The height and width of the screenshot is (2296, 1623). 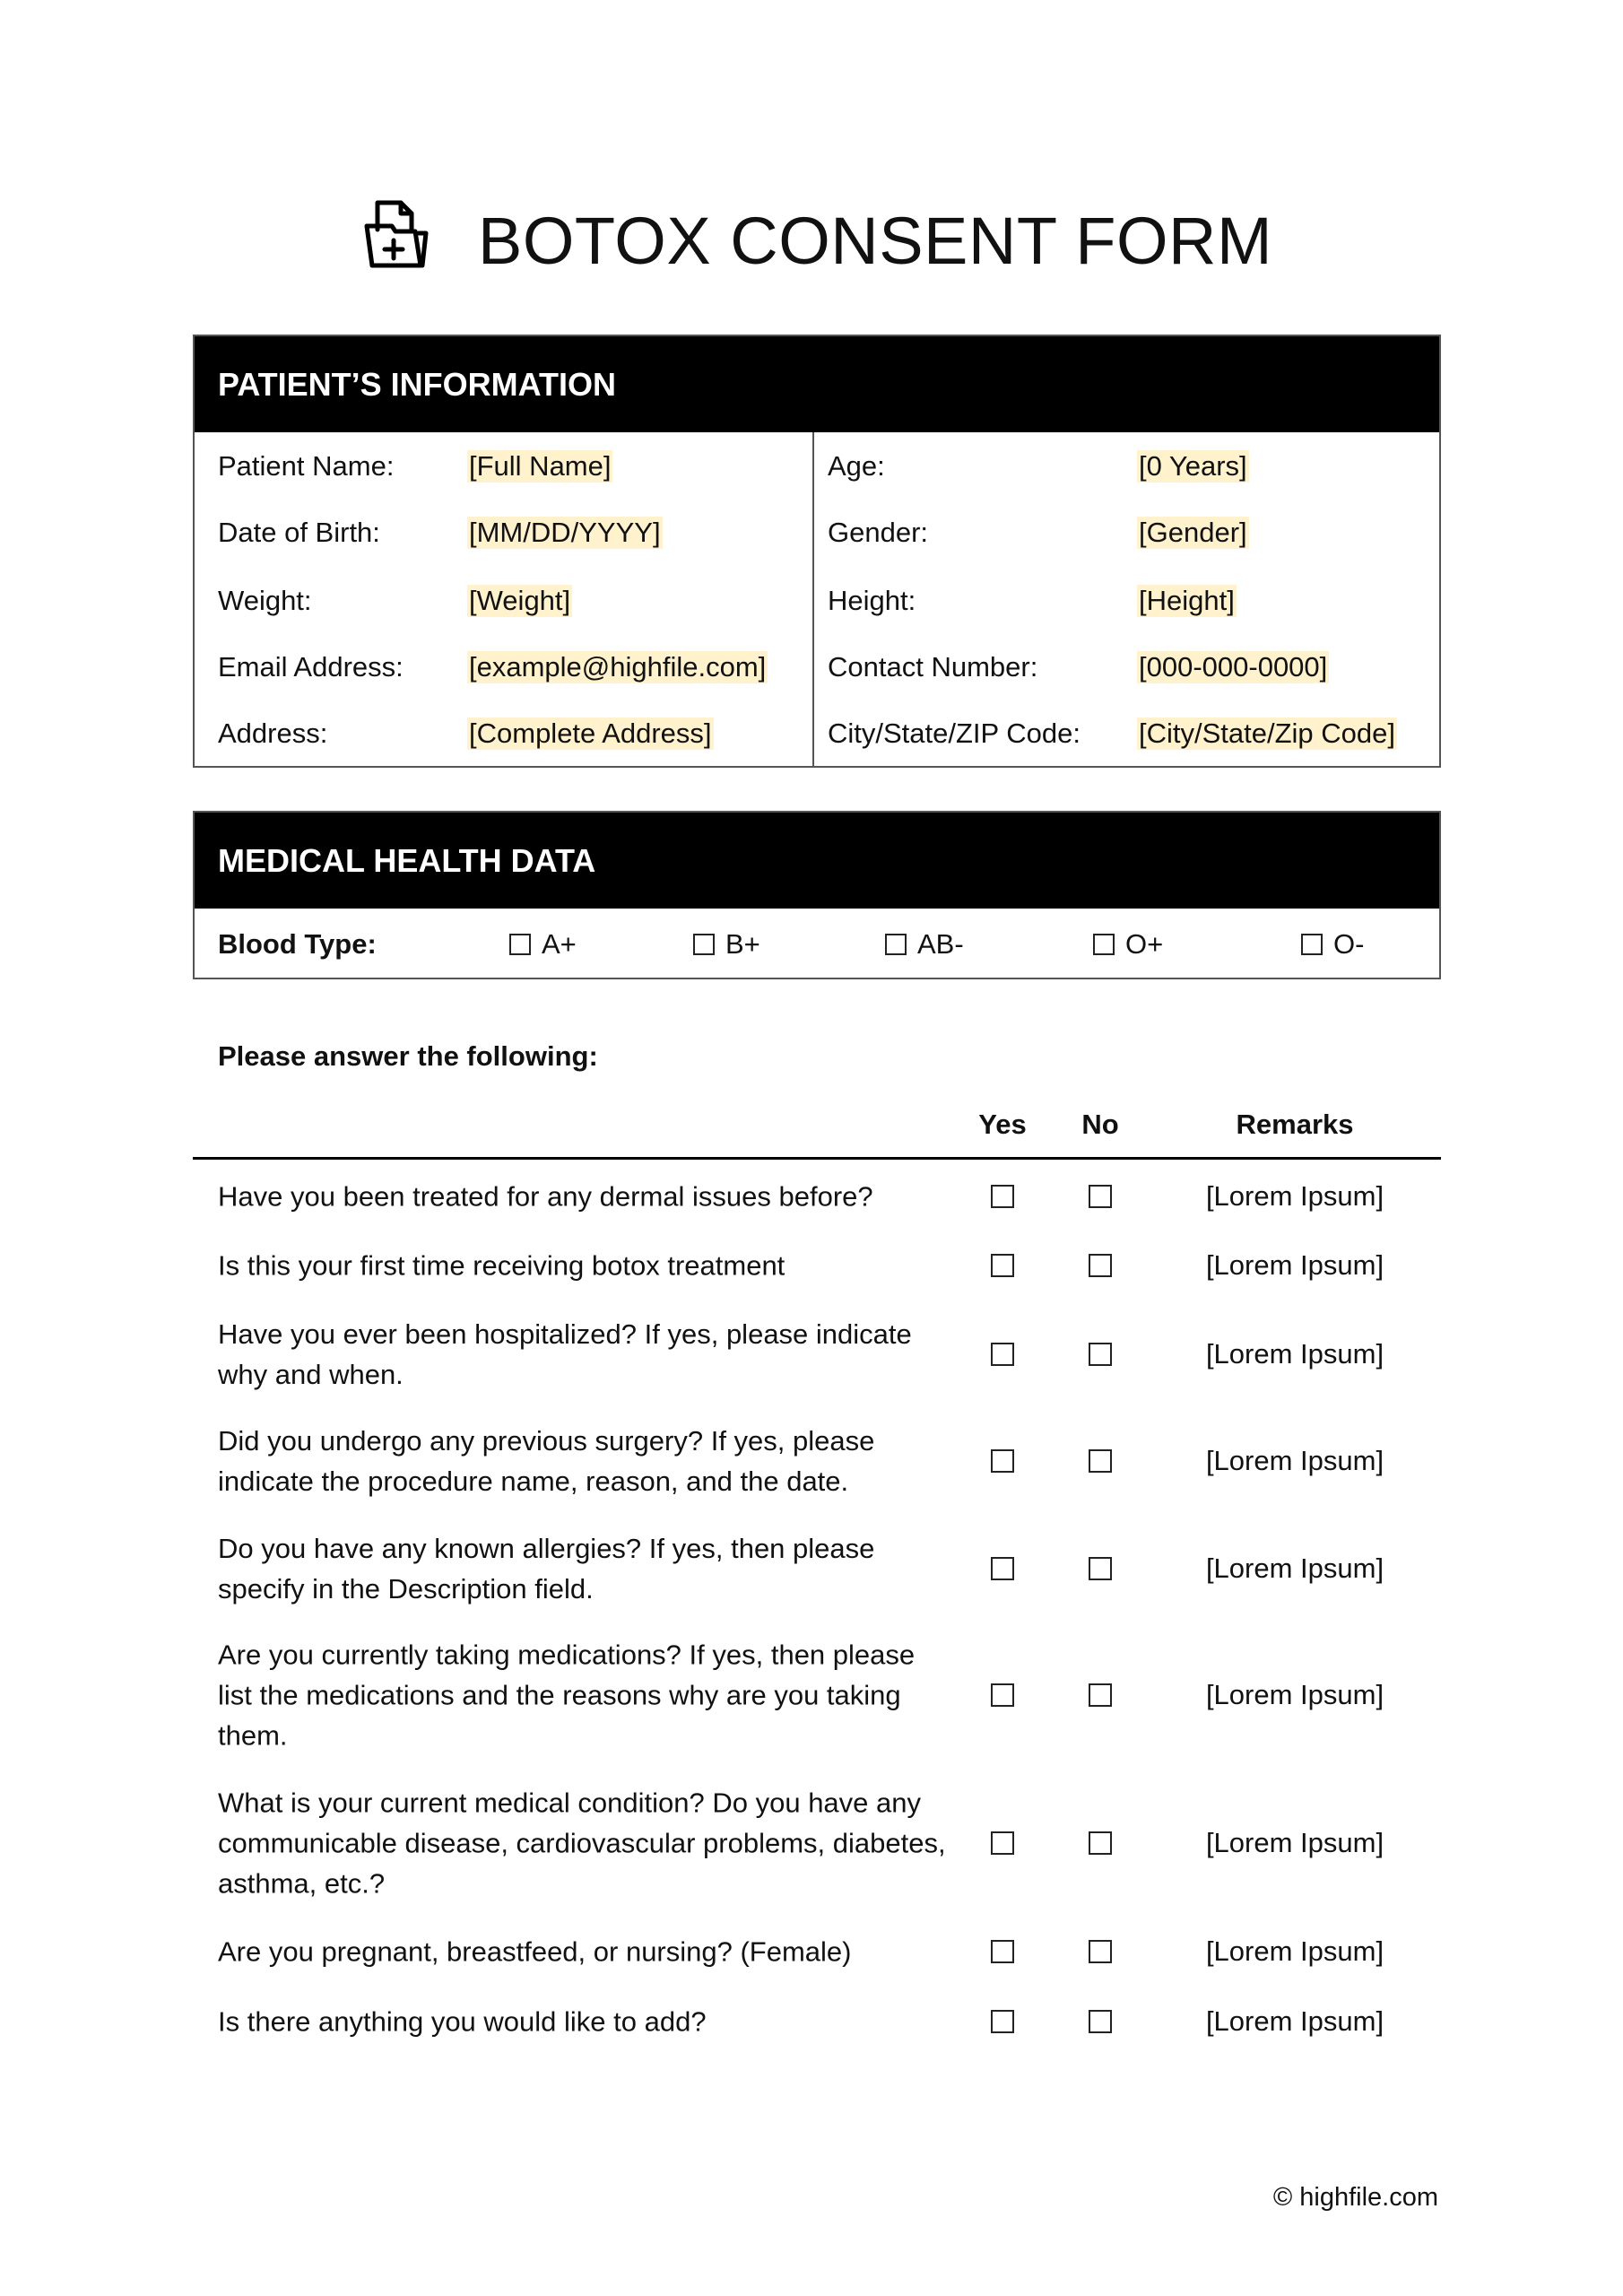 What do you see at coordinates (520, 601) in the screenshot?
I see `patient-field-value: [Weight]` at bounding box center [520, 601].